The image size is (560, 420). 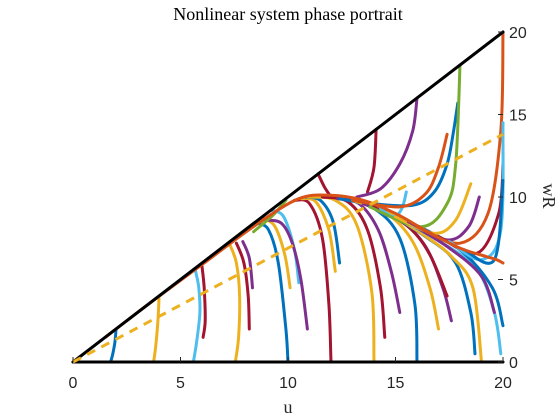 What do you see at coordinates (503, 383) in the screenshot?
I see `x-tick-label: 20` at bounding box center [503, 383].